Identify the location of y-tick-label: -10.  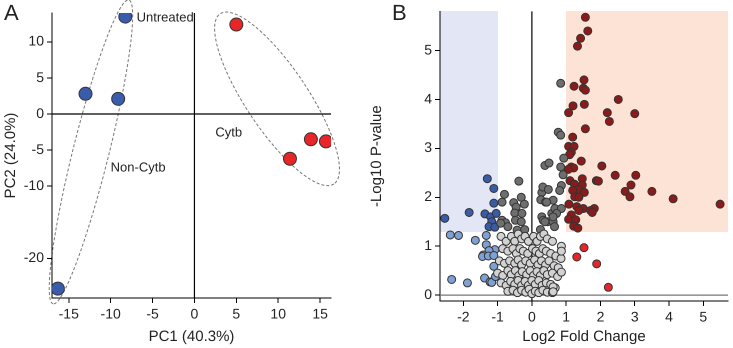
(34, 185).